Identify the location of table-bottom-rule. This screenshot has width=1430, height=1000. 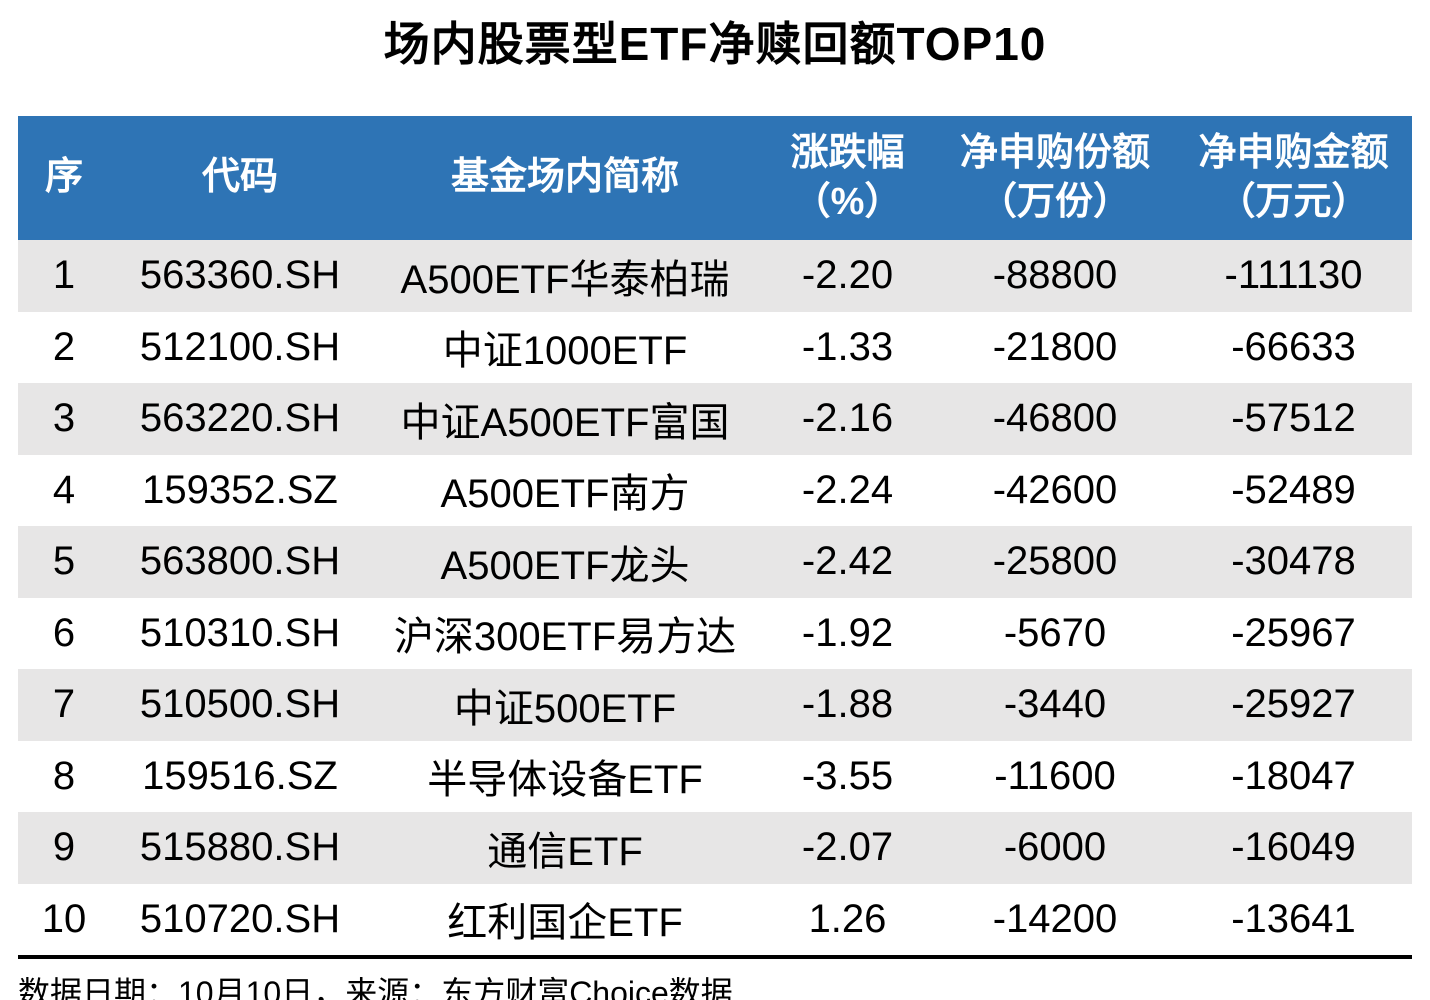
(715, 957).